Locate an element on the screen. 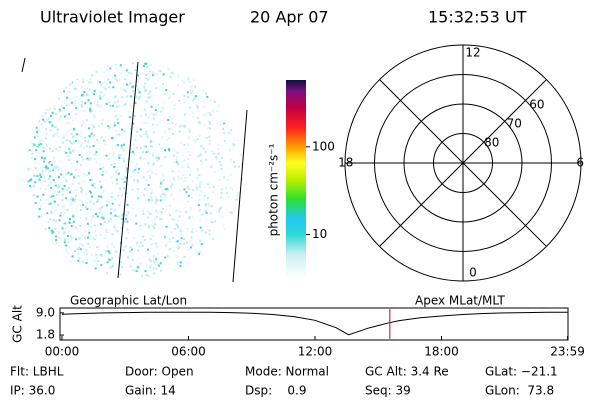  colorbar-tick-label: 100 is located at coordinates (323, 146).